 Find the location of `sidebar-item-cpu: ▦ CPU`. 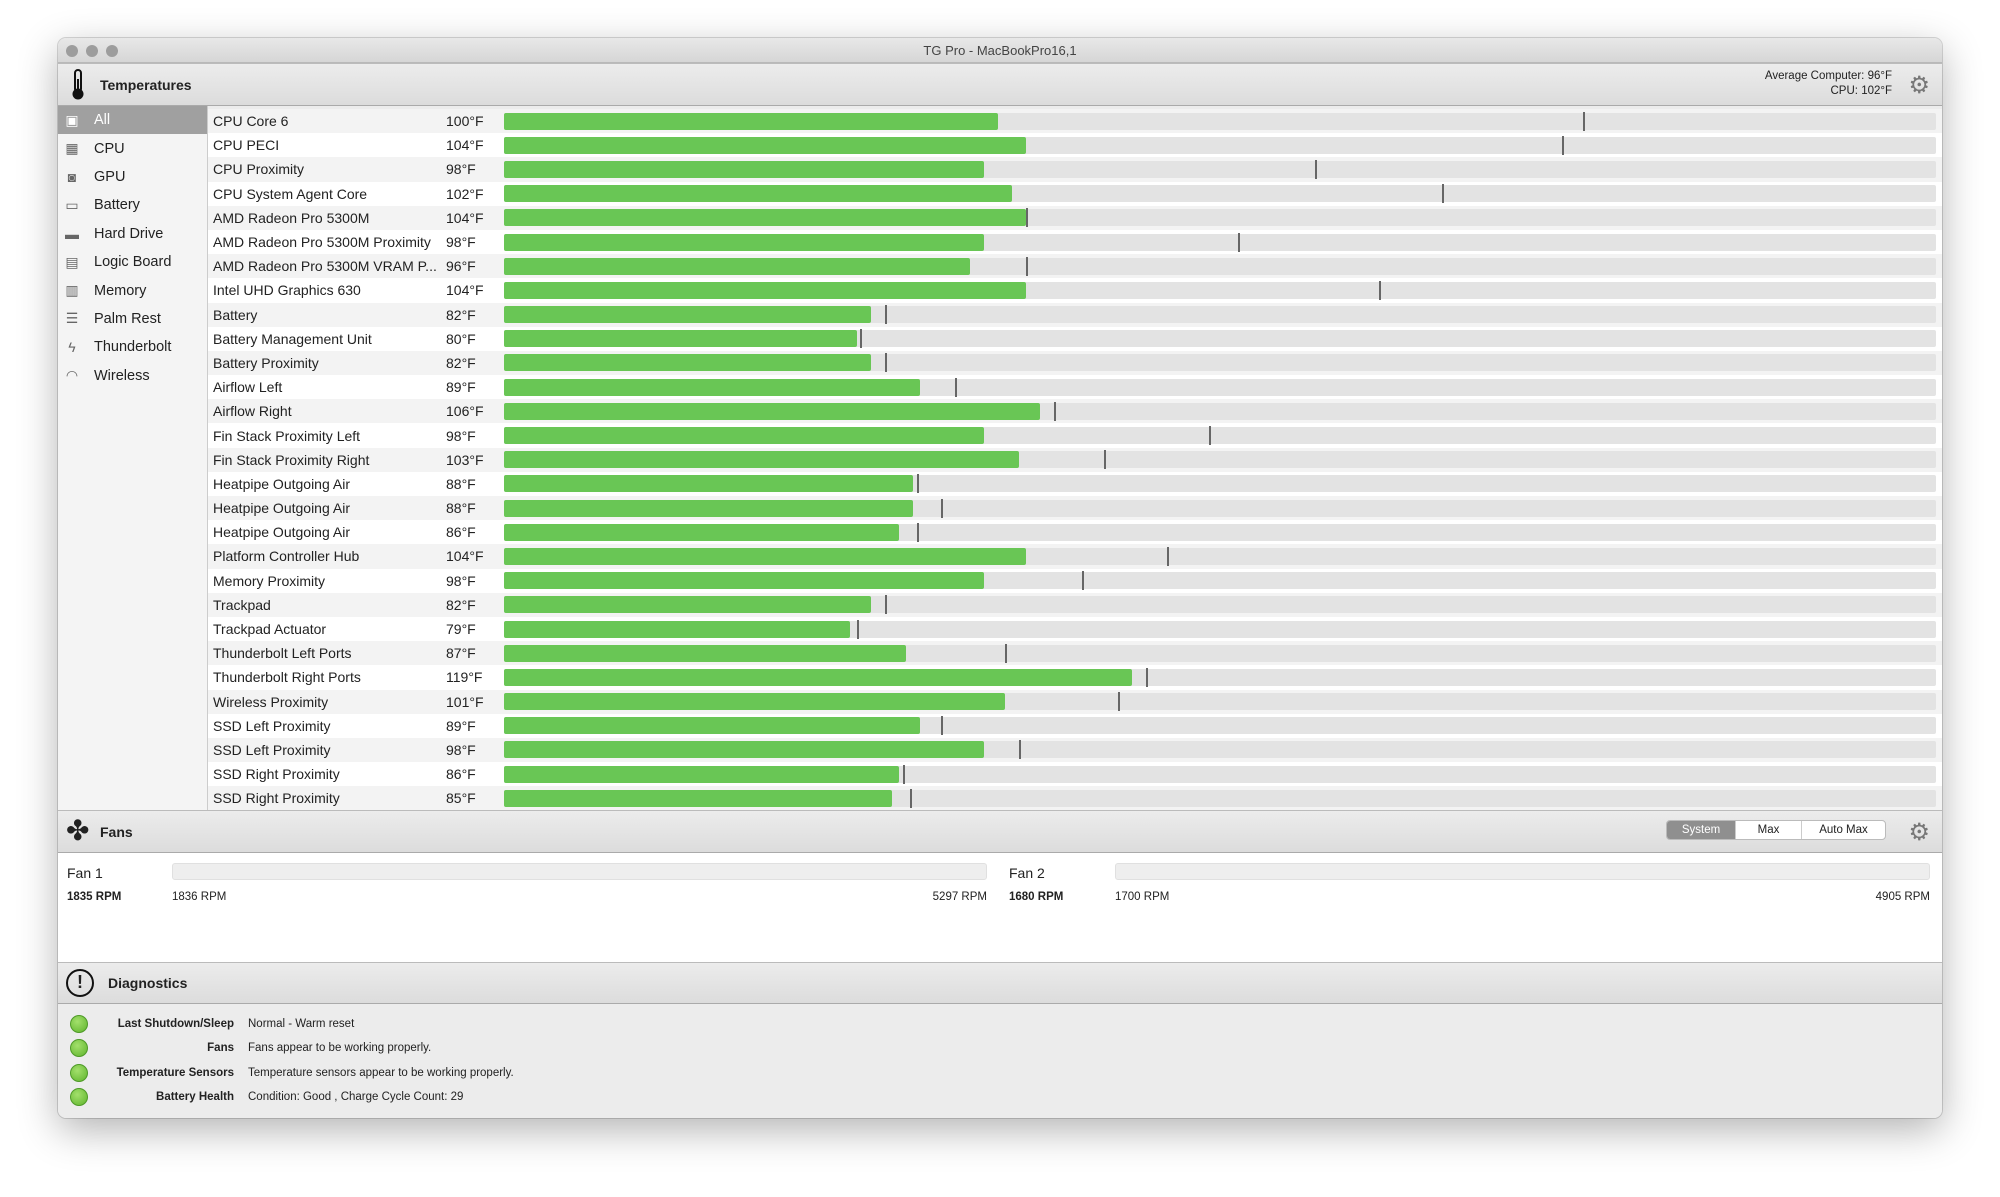

sidebar-item-cpu: ▦ CPU is located at coordinates (132, 148).